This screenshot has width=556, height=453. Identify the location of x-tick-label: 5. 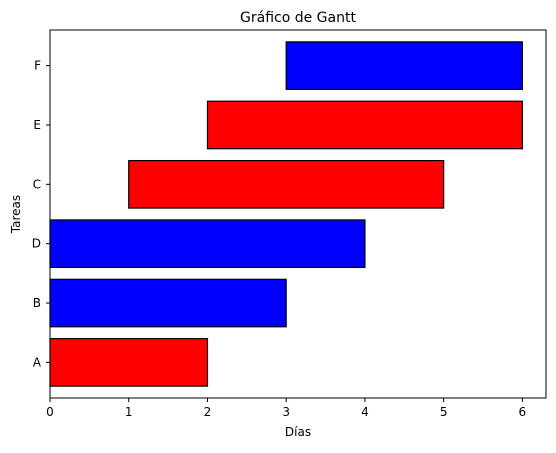
(444, 412).